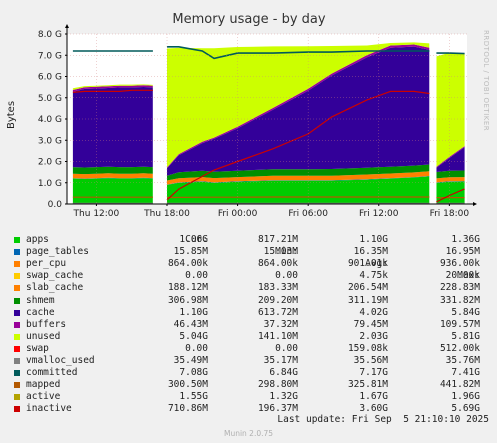  What do you see at coordinates (277, 336) in the screenshot?
I see `legend-min: 141.10M` at bounding box center [277, 336].